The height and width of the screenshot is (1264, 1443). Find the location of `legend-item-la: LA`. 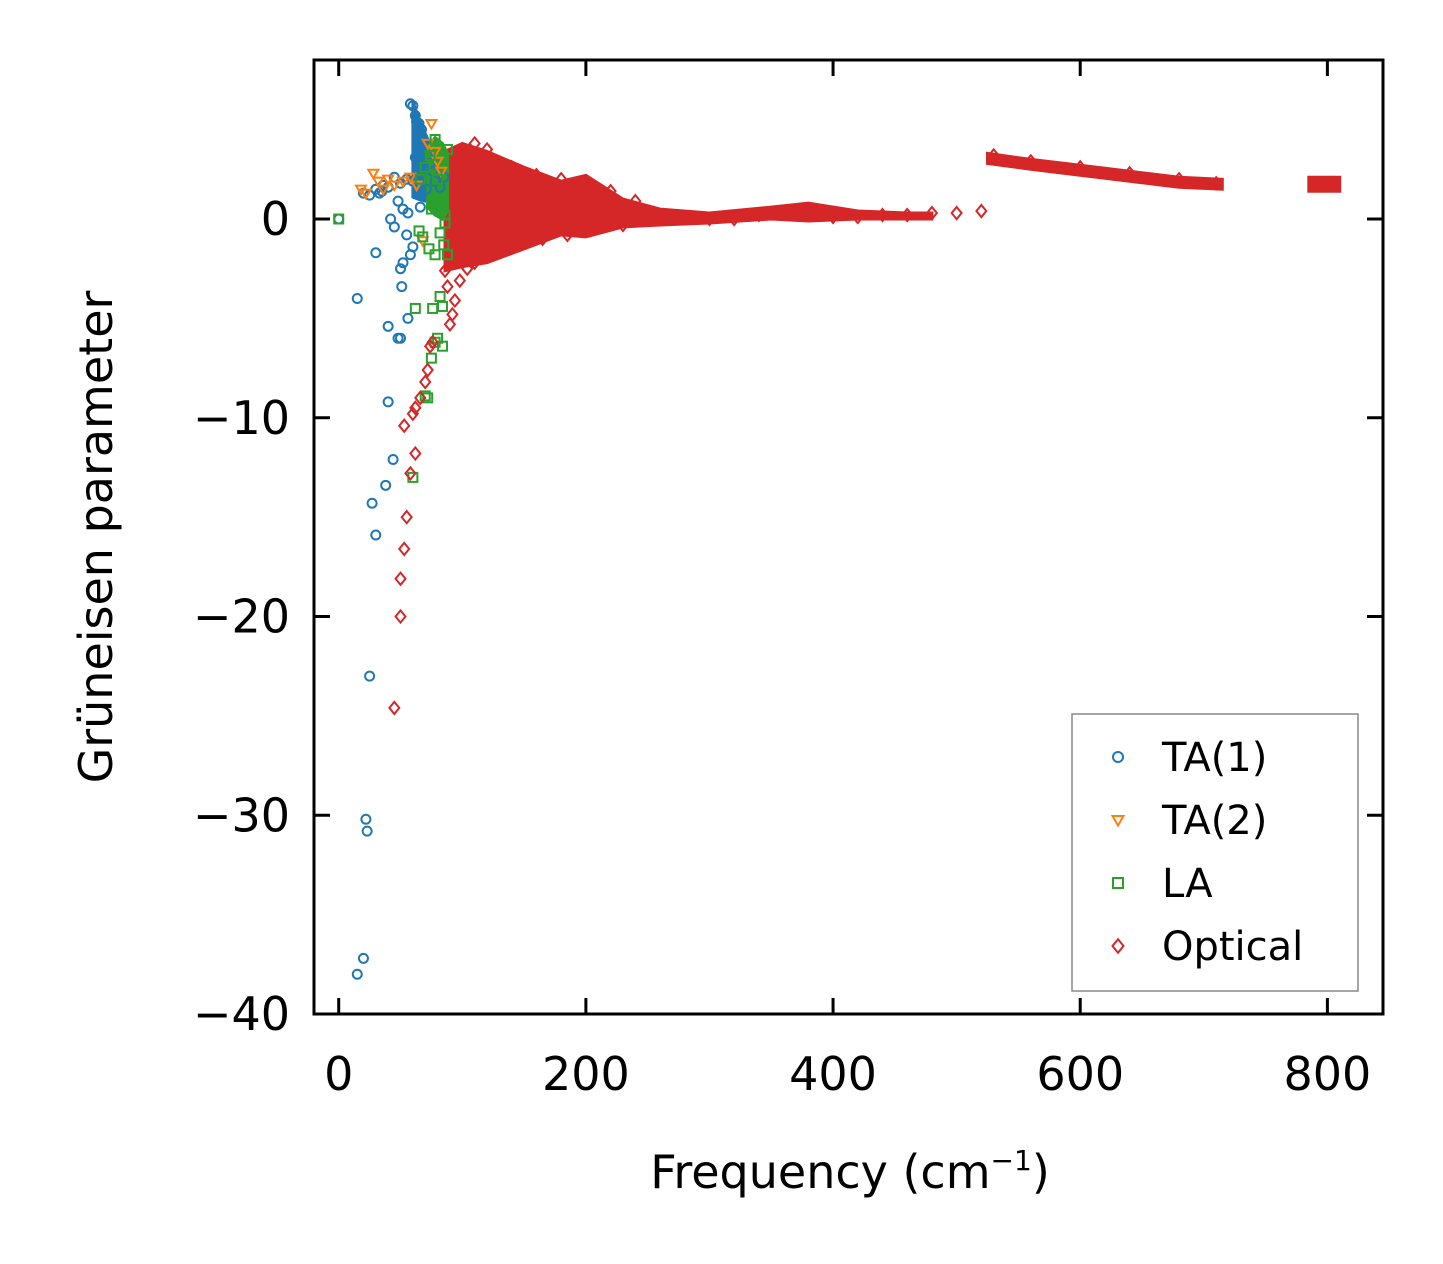

legend-item-la: LA is located at coordinates (1162, 884).